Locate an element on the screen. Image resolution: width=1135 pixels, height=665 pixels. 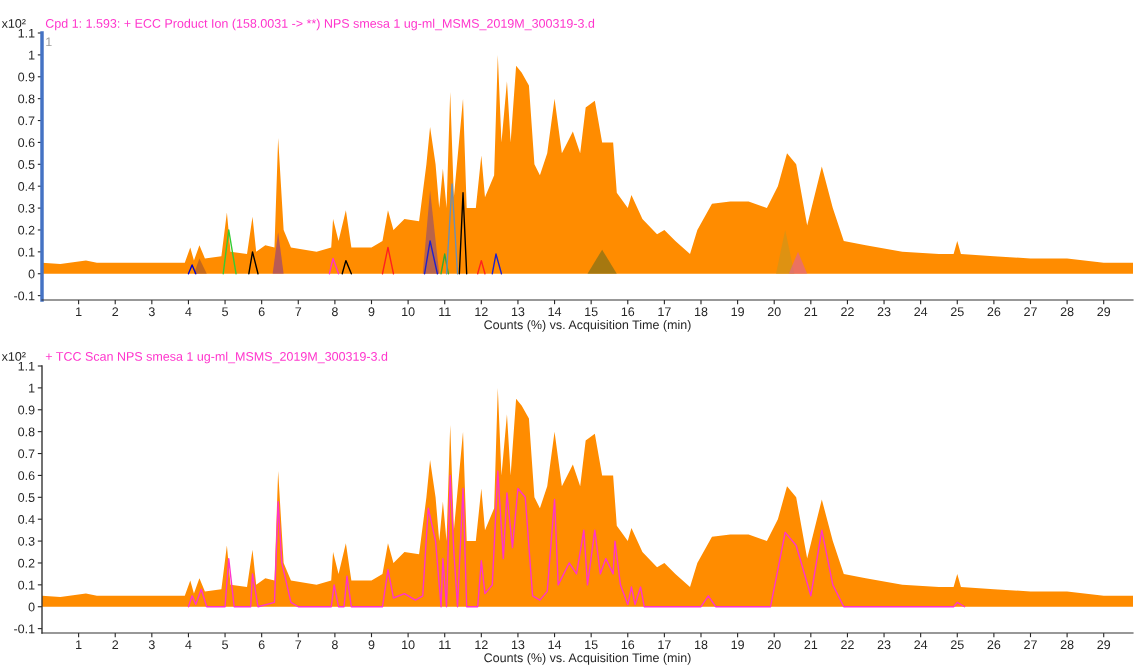
line-series is located at coordinates (576, 539).